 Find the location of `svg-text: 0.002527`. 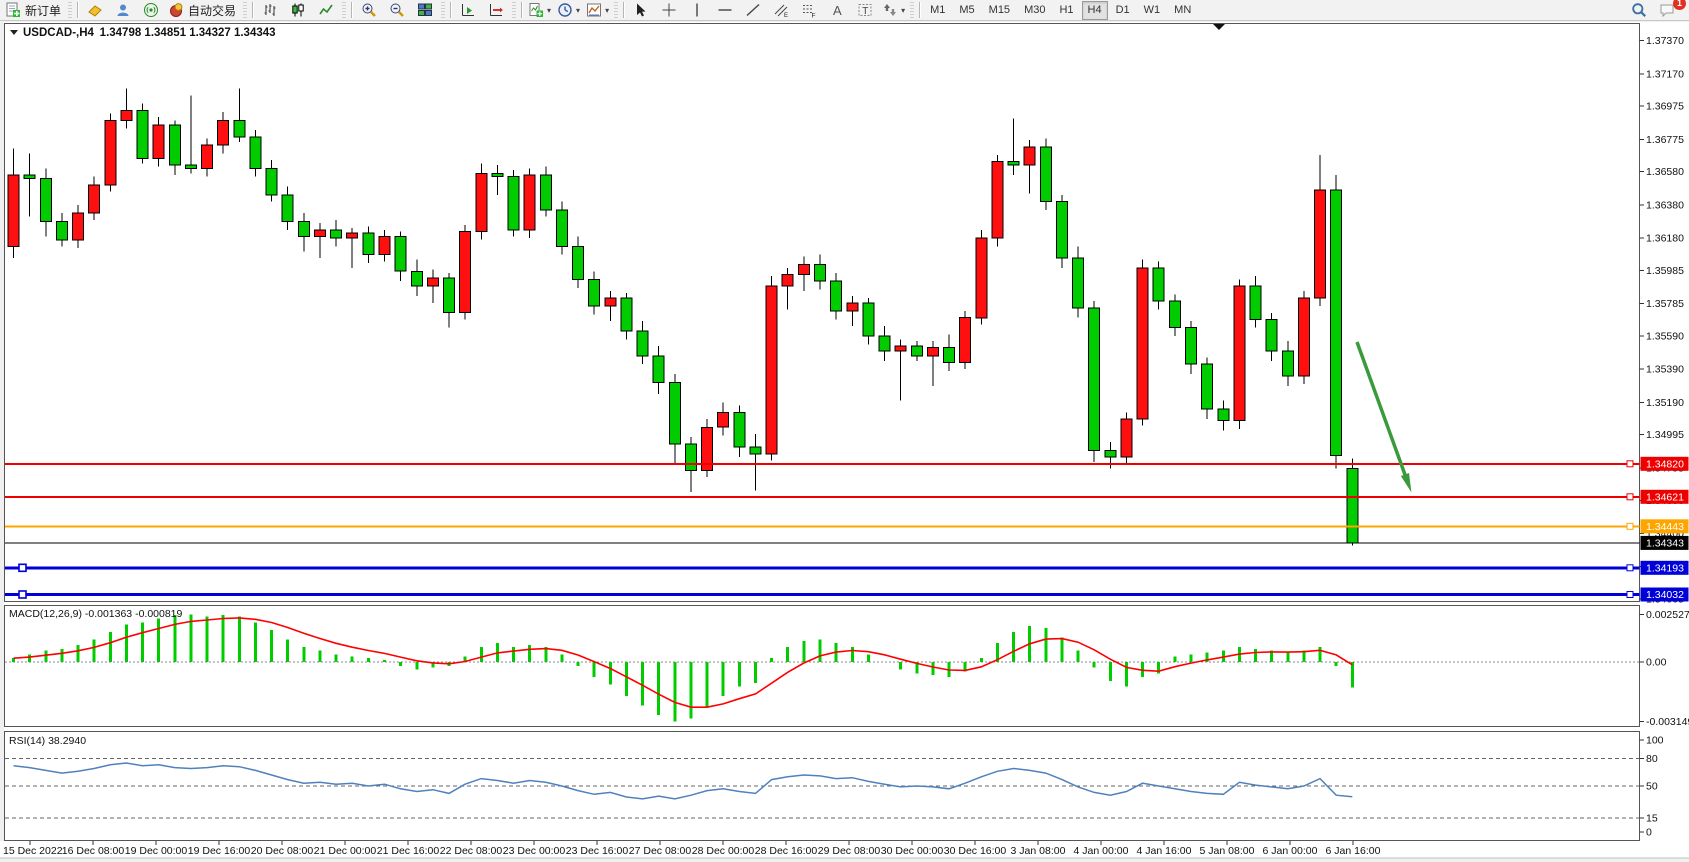

svg-text: 0.002527 is located at coordinates (1667, 615).